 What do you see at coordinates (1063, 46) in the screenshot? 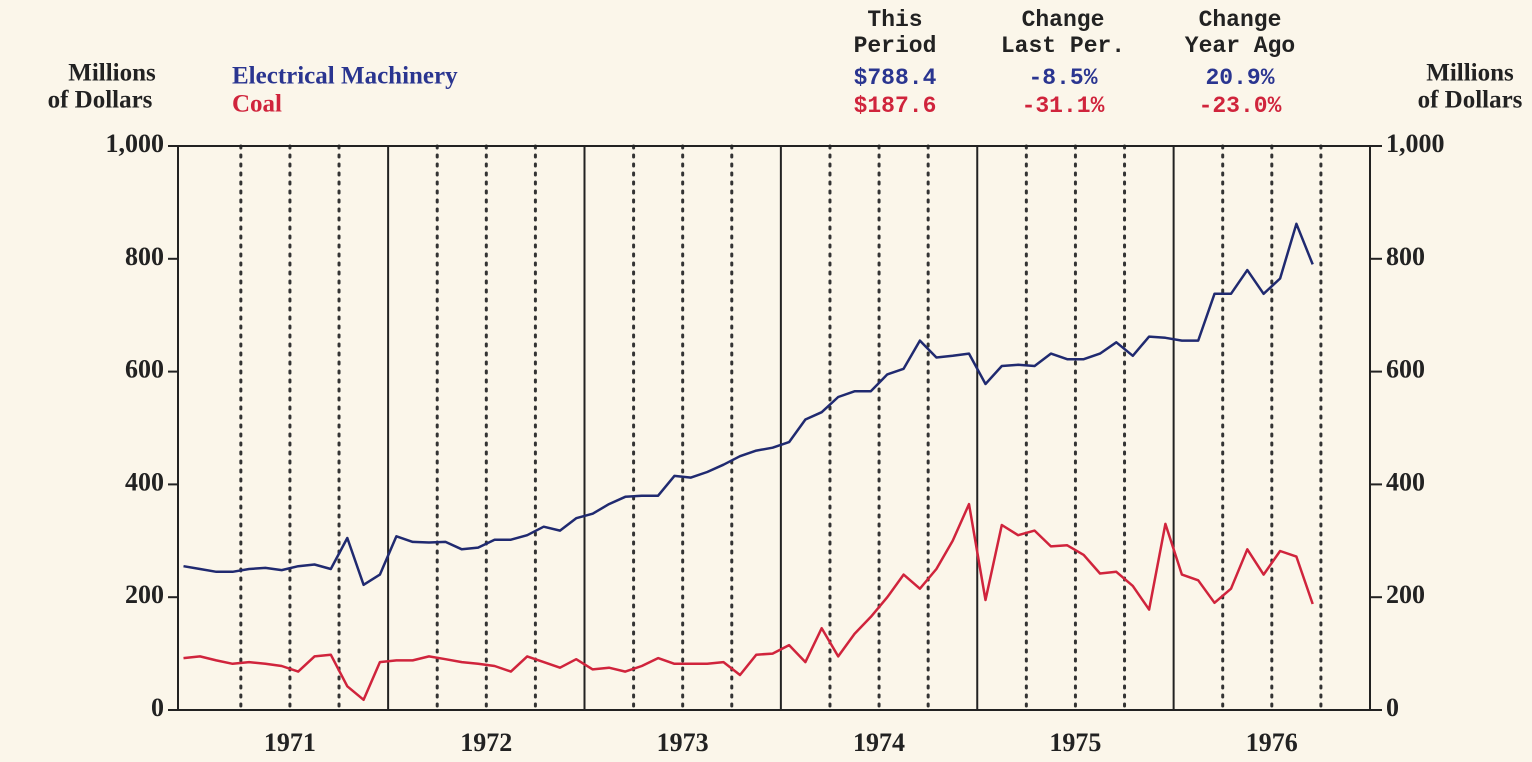
I see `column-header: Last Per.` at bounding box center [1063, 46].